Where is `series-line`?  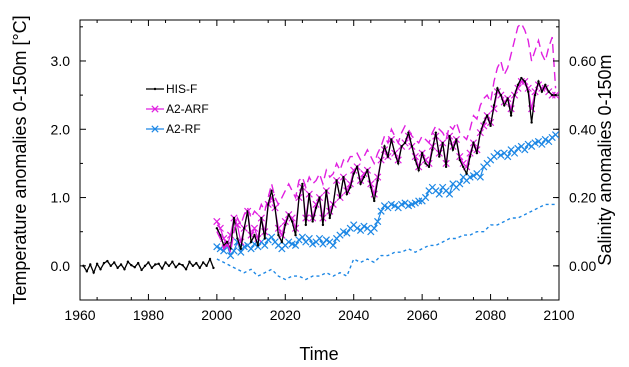 series-line is located at coordinates (386, 242).